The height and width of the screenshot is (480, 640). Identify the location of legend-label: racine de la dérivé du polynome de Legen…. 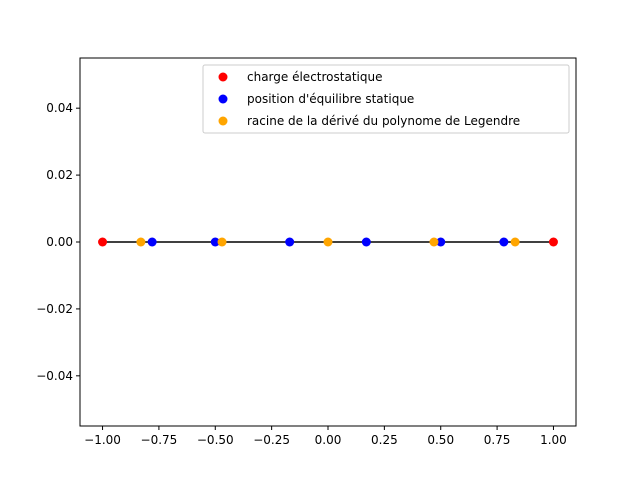
(383, 121).